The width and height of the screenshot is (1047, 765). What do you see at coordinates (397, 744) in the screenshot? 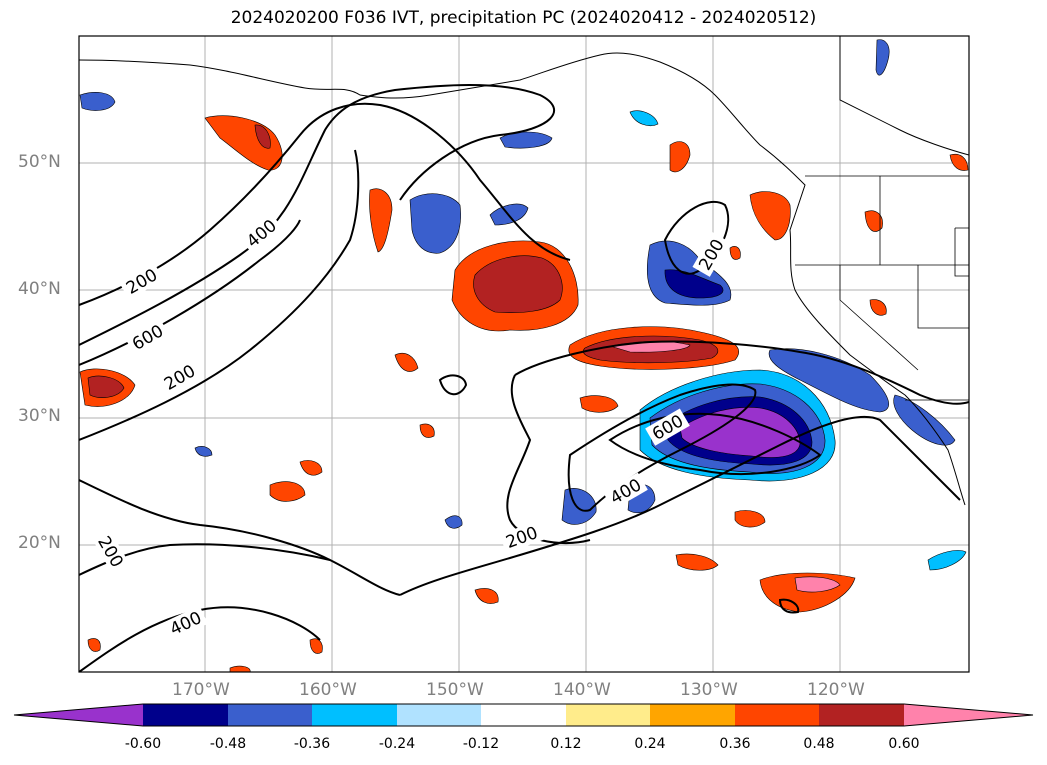
I see `colorbar-tick: -0.24` at bounding box center [397, 744].